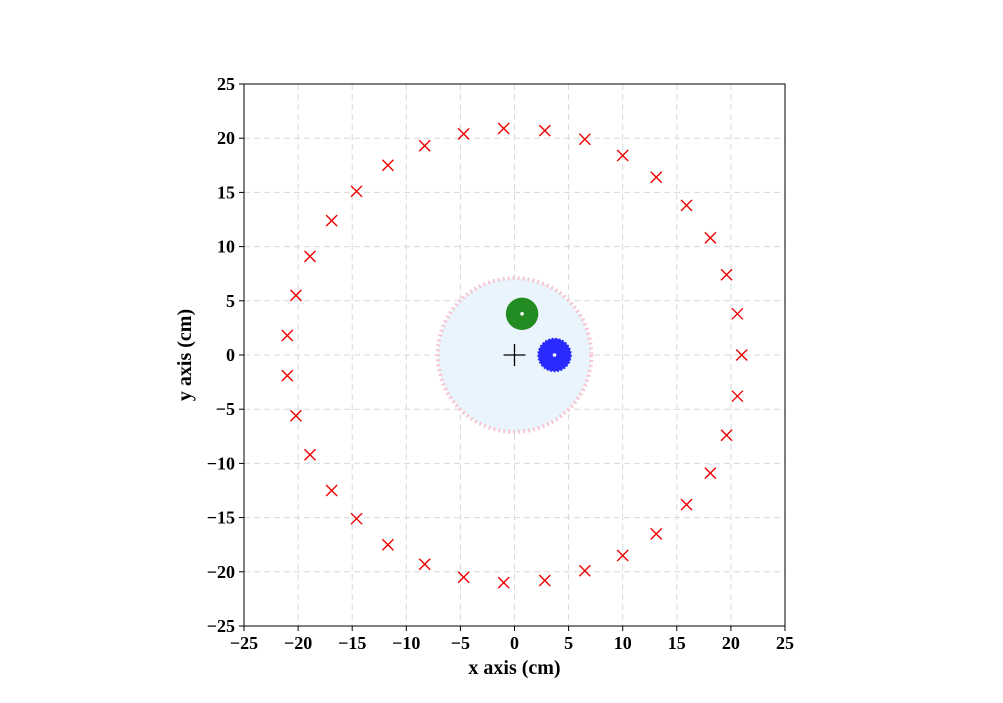 The width and height of the screenshot is (1003, 703). Describe the element at coordinates (225, 409) in the screenshot. I see `y-tick-label: −5` at that location.